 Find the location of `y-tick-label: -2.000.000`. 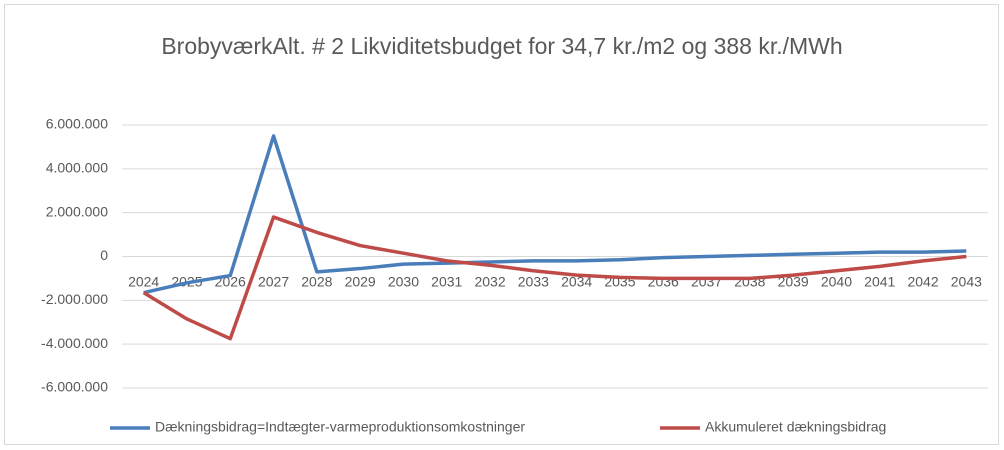

y-tick-label: -2.000.000 is located at coordinates (74, 299).